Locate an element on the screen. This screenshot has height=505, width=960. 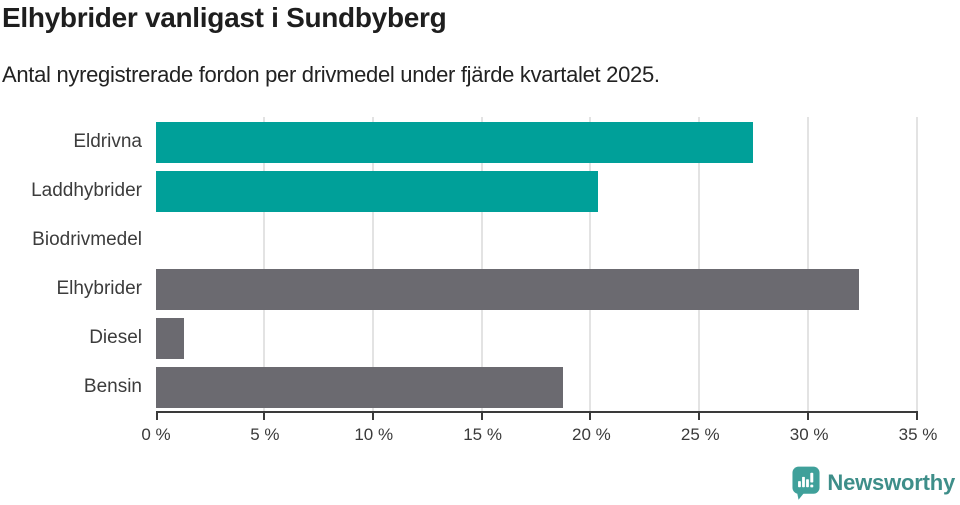
bar-bensin is located at coordinates (360, 387).